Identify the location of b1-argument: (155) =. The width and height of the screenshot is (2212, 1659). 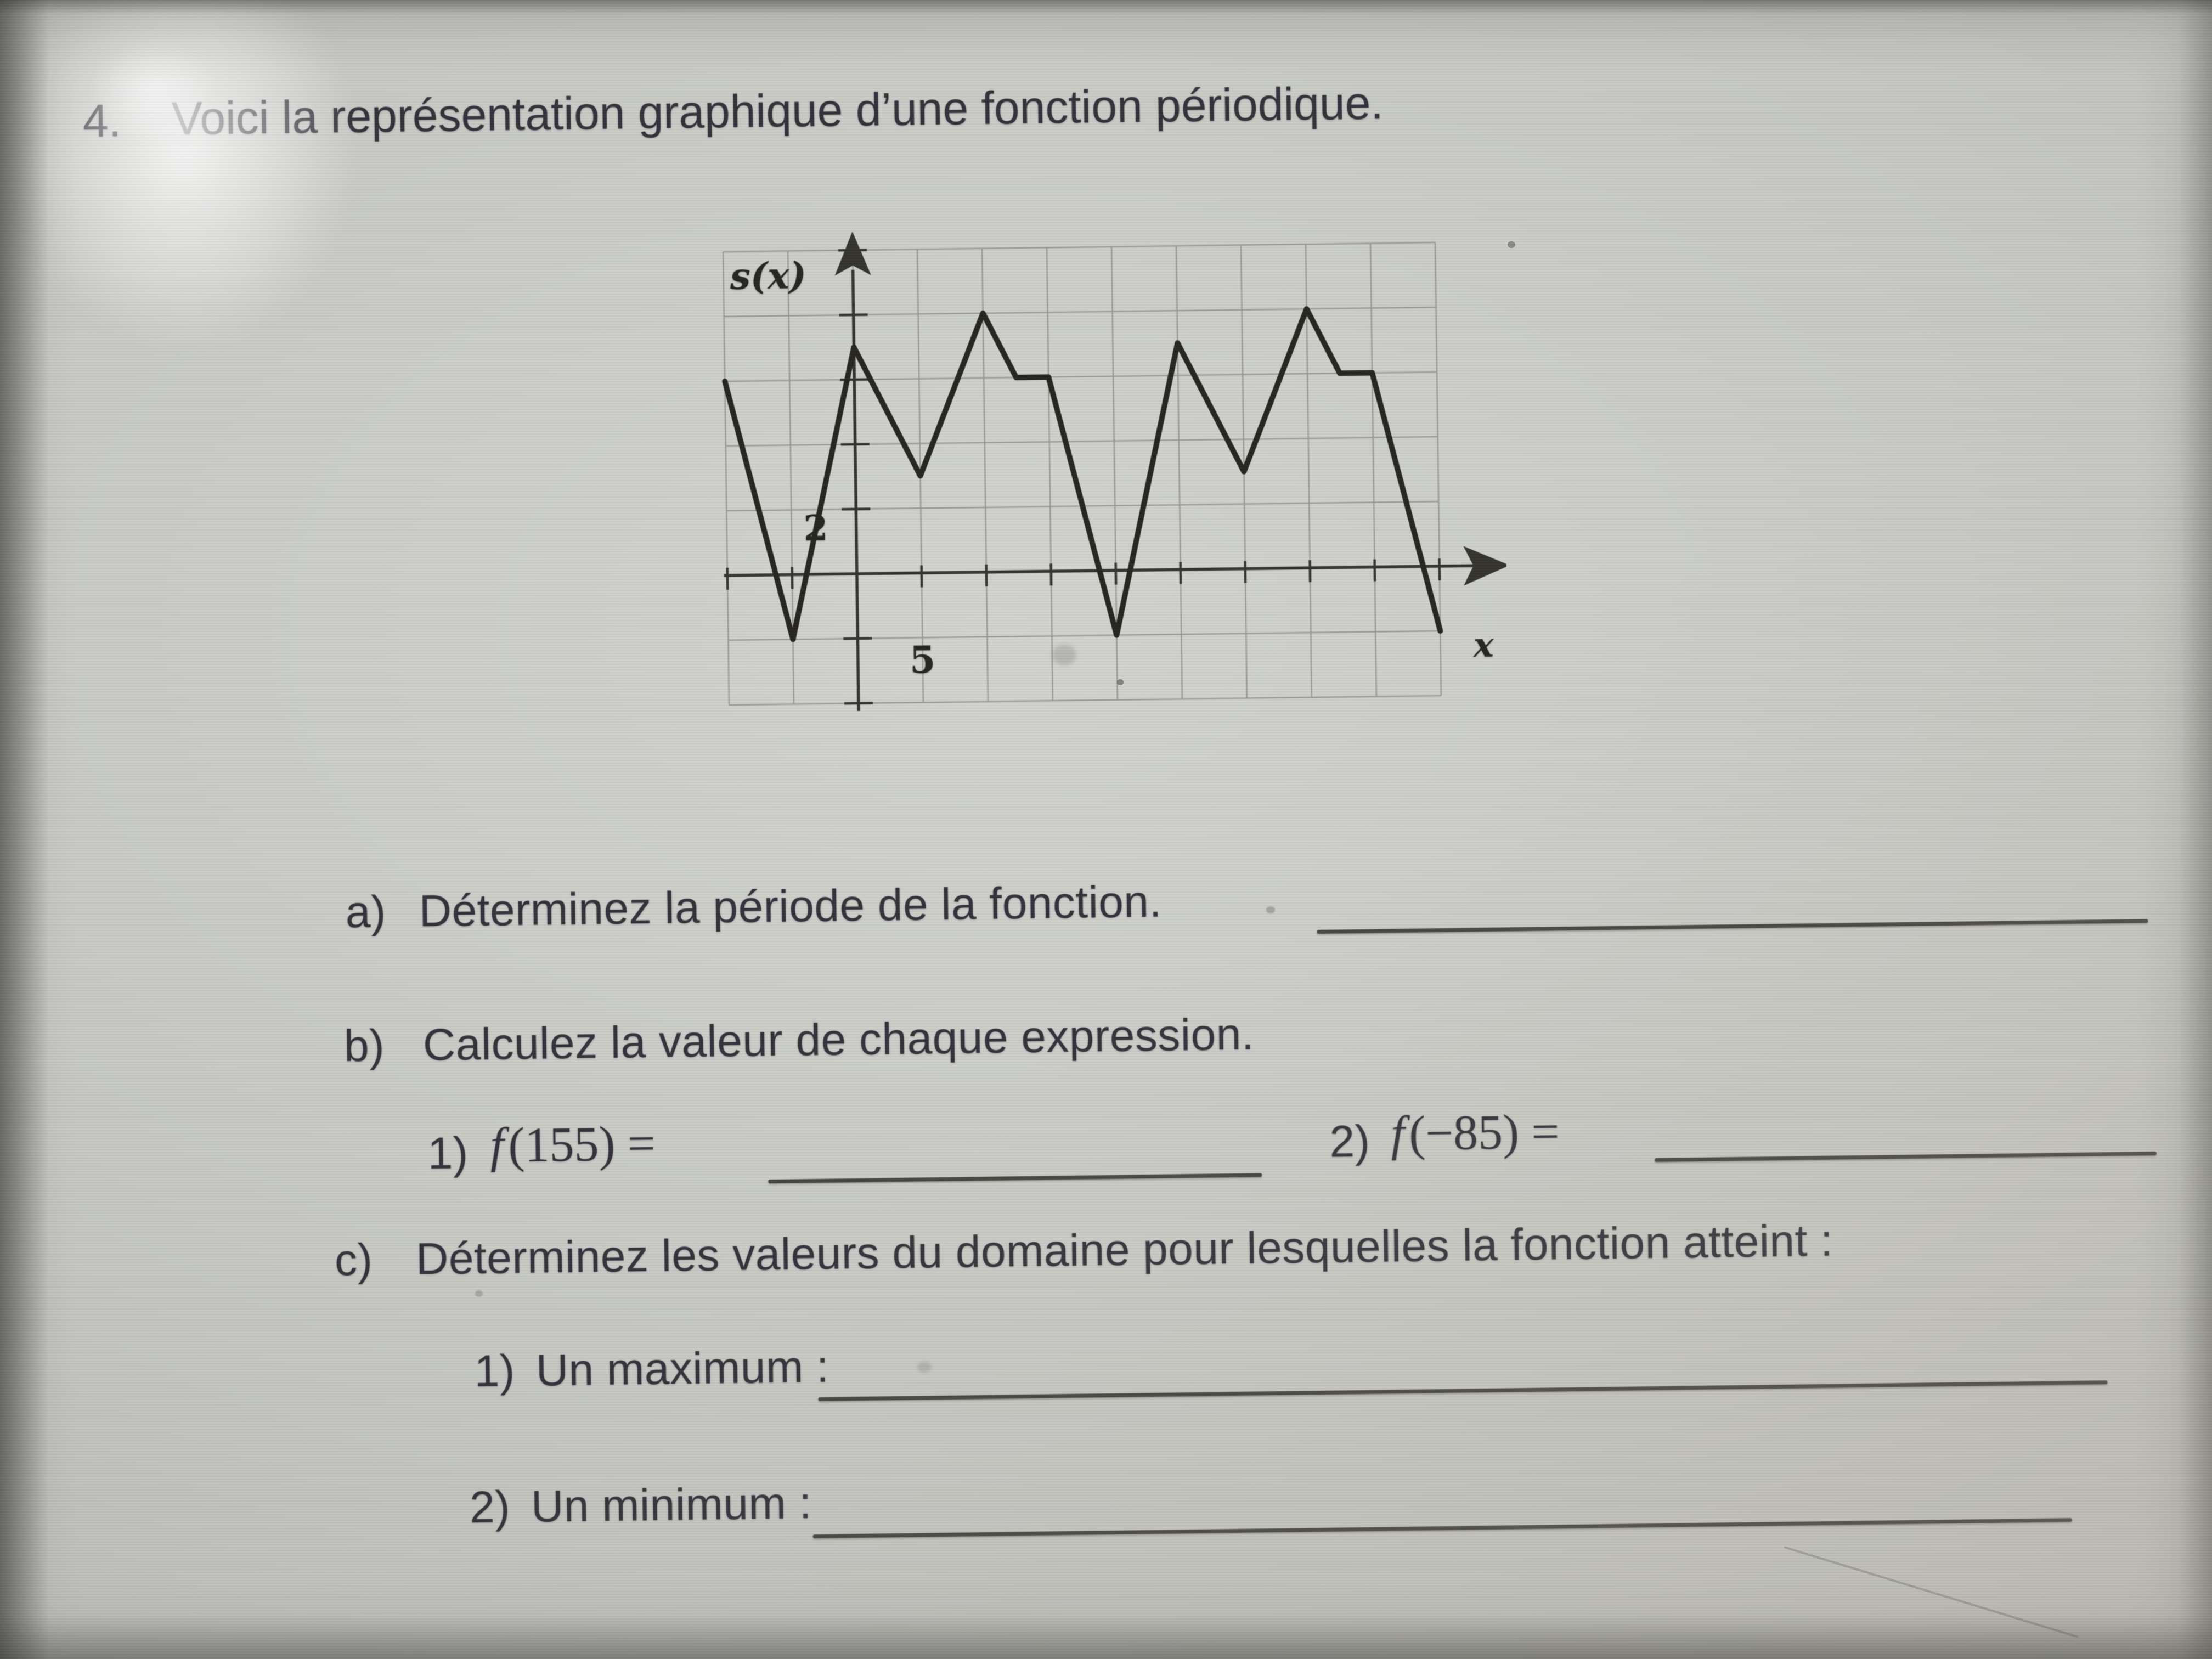
(581, 1145).